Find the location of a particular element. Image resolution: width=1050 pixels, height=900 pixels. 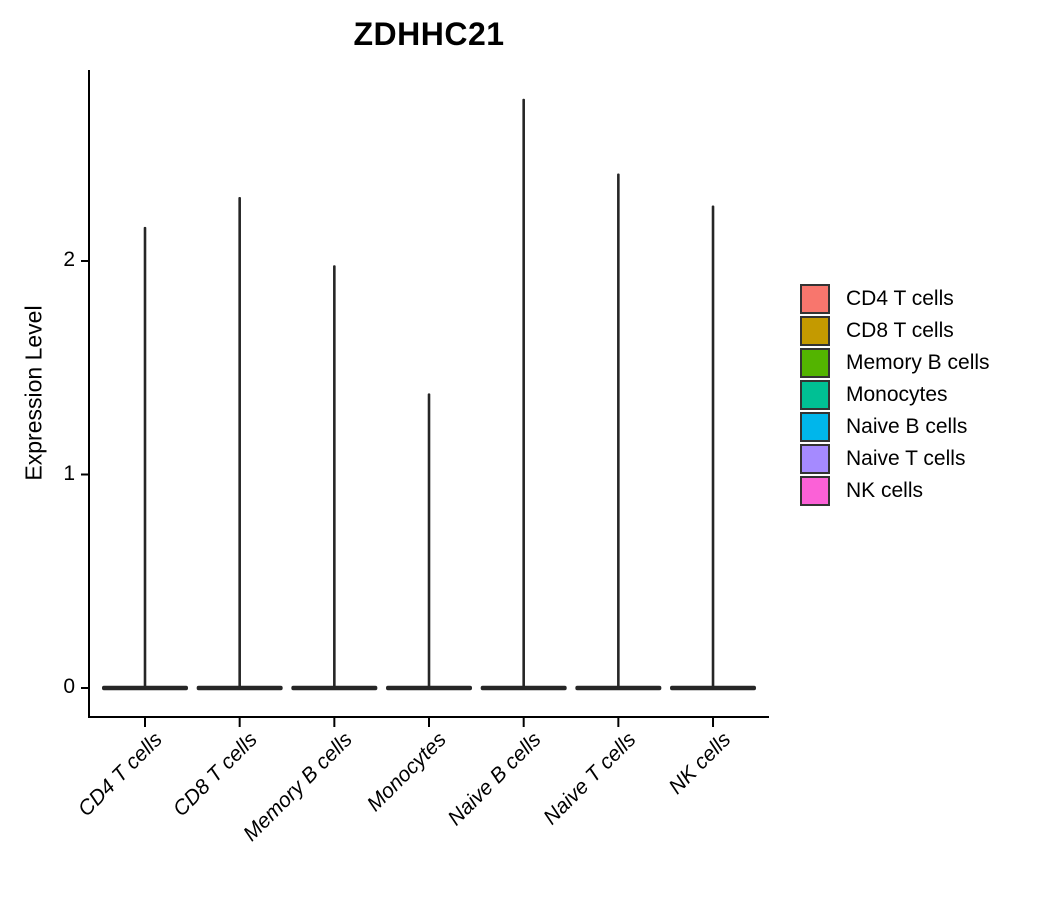

legend-item-label: Monocytes is located at coordinates (897, 394).